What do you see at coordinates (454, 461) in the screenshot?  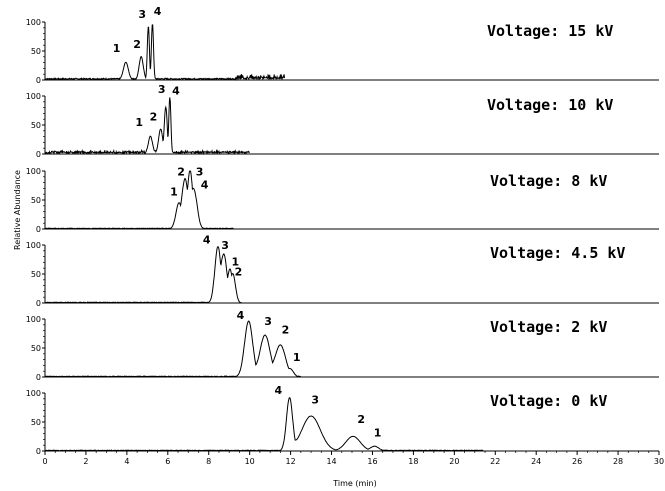 I see `x-tick-label: 20` at bounding box center [454, 461].